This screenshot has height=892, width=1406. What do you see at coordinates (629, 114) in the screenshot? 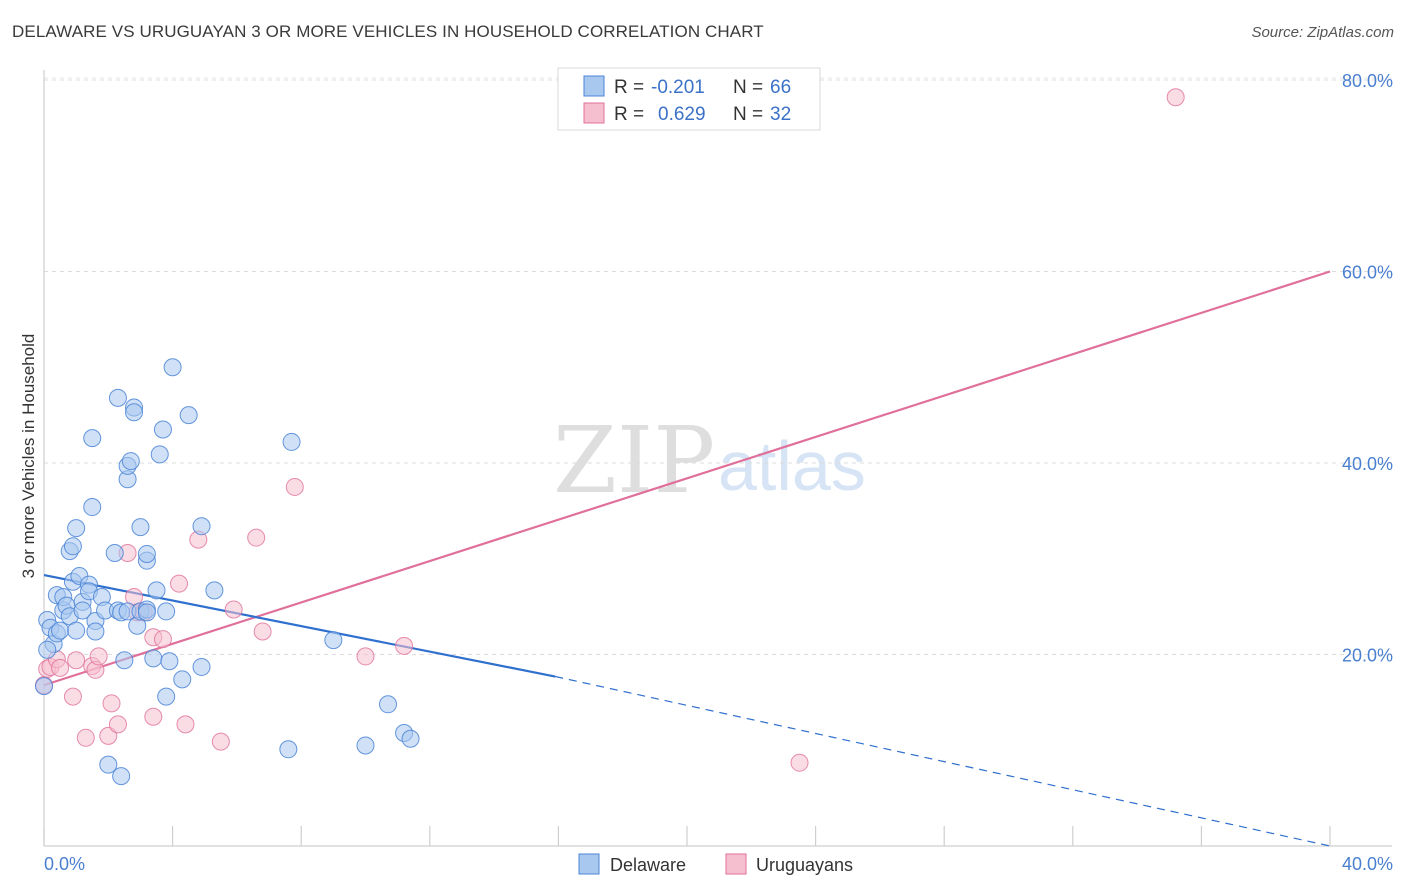
I see `legend-r-label-uruguayan: R =` at bounding box center [629, 114].